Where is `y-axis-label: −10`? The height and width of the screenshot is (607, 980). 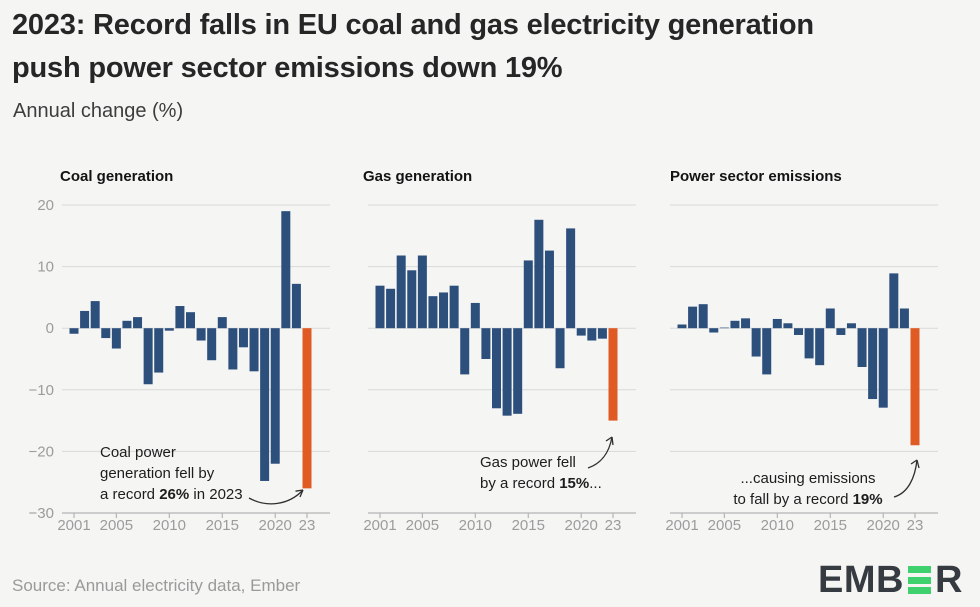
y-axis-label: −10 is located at coordinates (41, 390).